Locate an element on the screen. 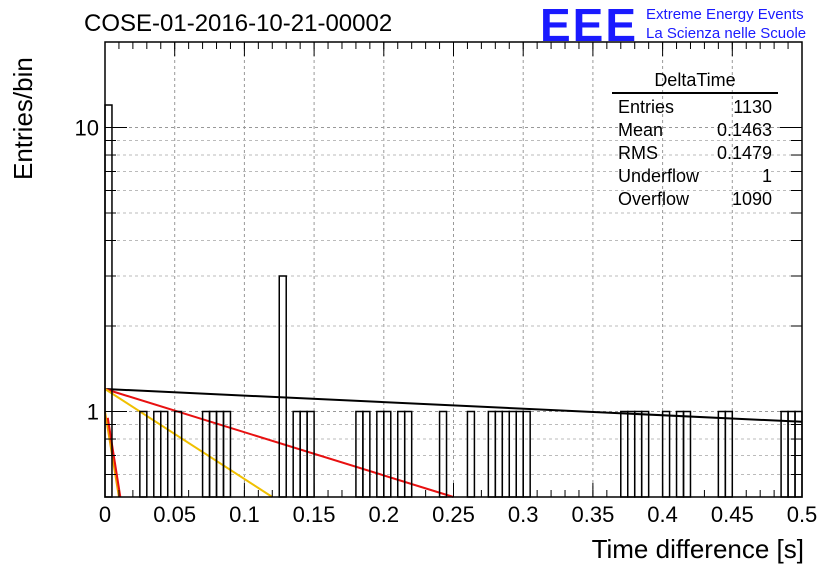 The height and width of the screenshot is (572, 836). x-tick-label: 0.15 is located at coordinates (314, 514).